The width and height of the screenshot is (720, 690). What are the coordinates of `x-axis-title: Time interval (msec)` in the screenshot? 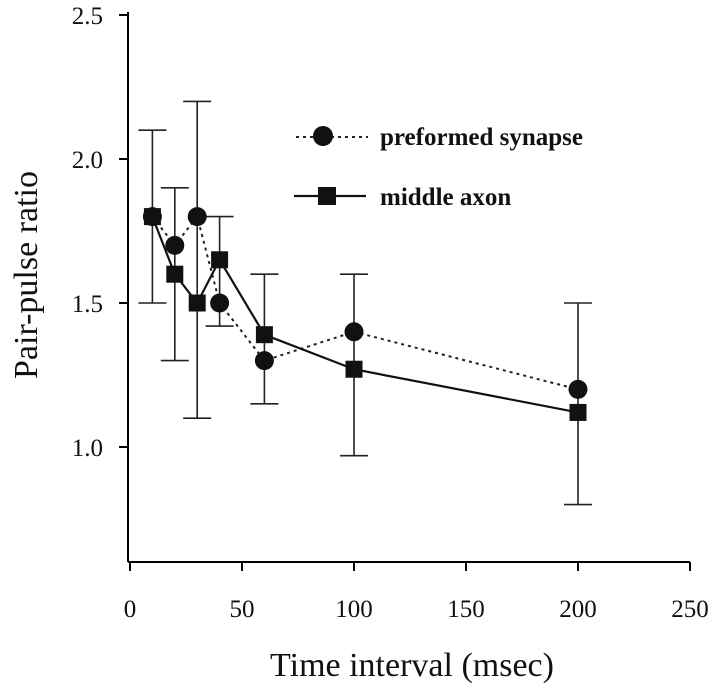 It's located at (412, 665).